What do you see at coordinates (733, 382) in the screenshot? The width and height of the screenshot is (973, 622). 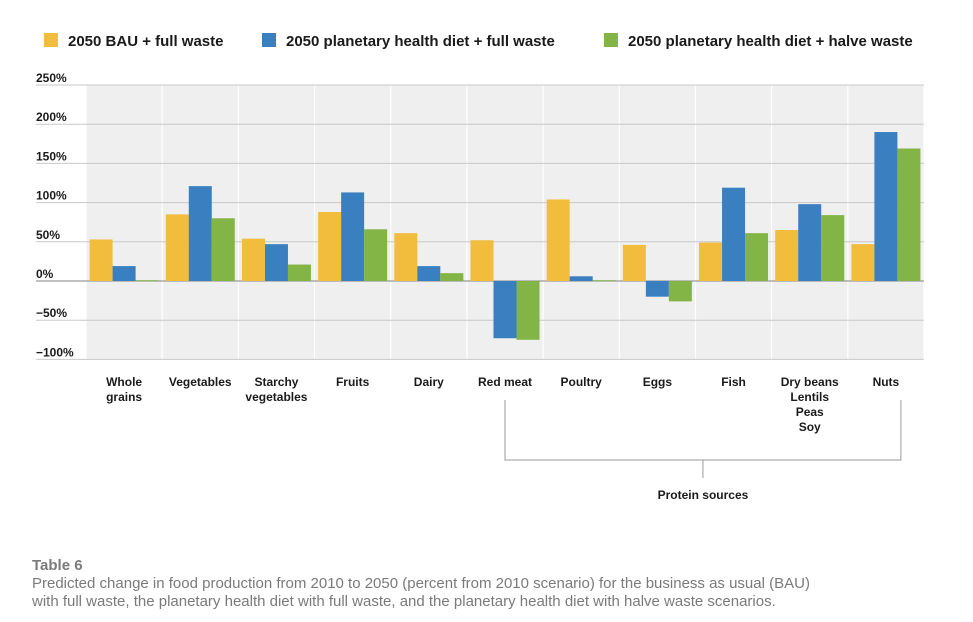 I see `x-category-label: Fish` at bounding box center [733, 382].